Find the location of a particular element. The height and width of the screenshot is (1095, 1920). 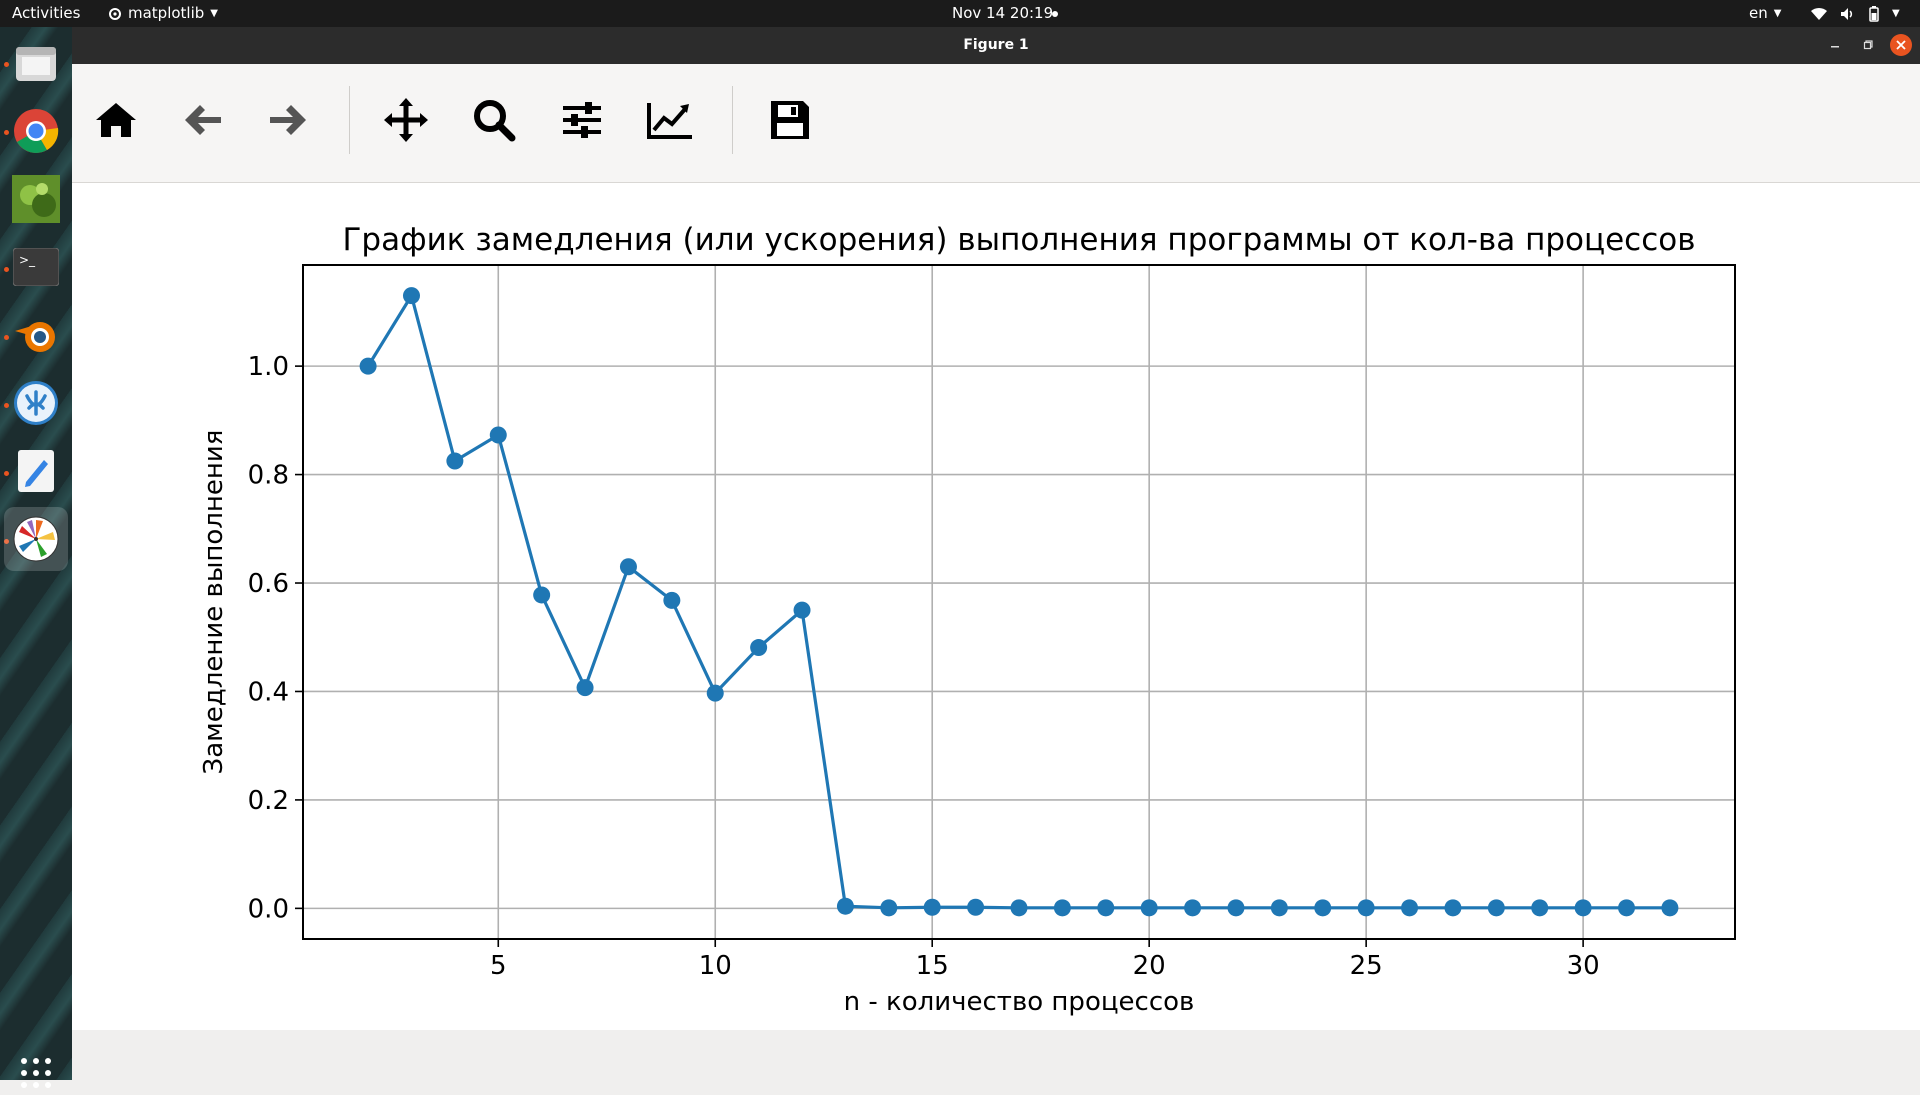

home-icon is located at coordinates (116, 120).